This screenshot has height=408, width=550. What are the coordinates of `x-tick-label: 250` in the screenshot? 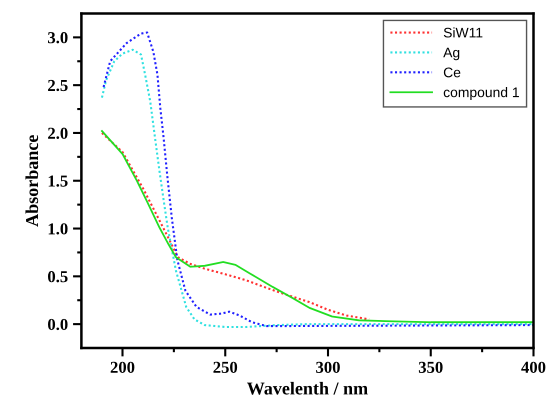 It's located at (225, 367).